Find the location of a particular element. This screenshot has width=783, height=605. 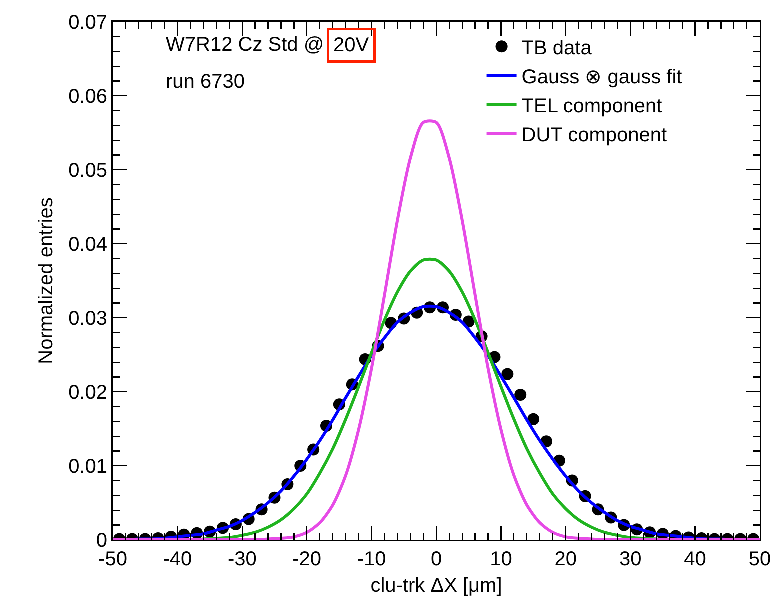

y-tick-label: 0.07 is located at coordinates (88, 23).